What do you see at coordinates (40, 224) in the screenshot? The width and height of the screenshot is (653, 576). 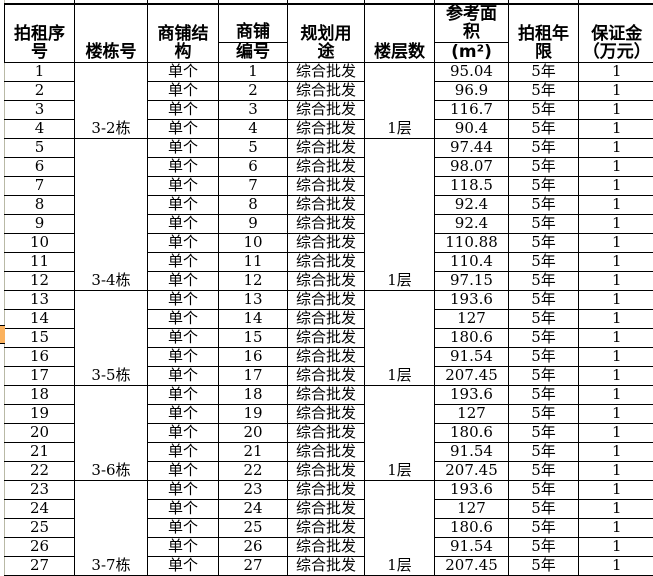 I see `cell-seq: 9` at bounding box center [40, 224].